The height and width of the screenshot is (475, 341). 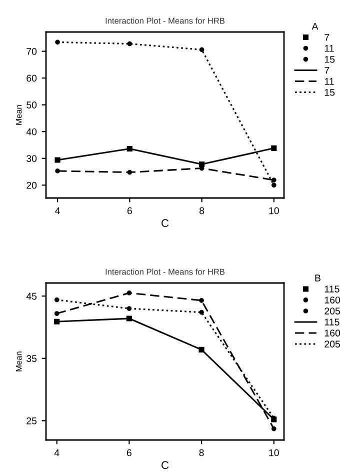 I want to click on legend-label: 115, so click(x=332, y=322).